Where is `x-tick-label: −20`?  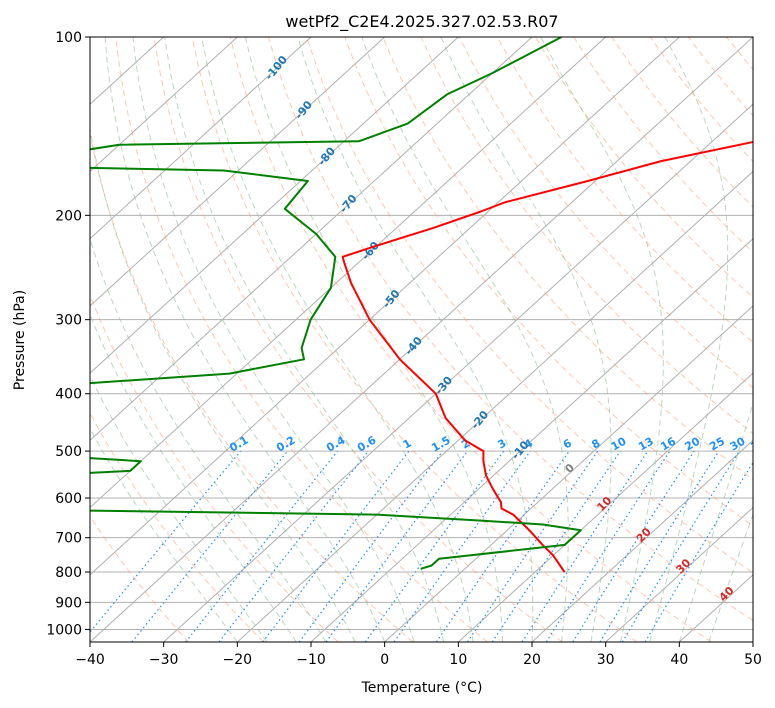 x-tick-label: −20 is located at coordinates (238, 660).